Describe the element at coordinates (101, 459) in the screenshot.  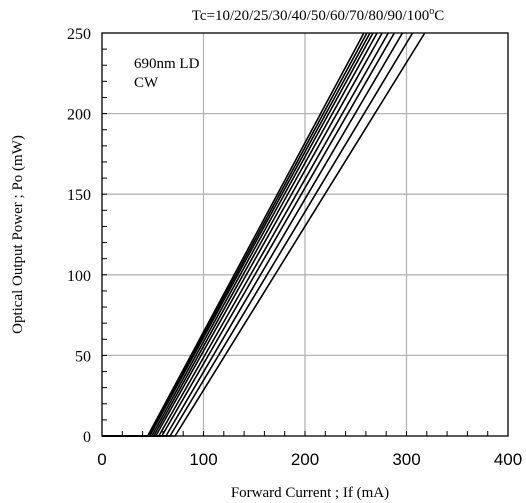
I see `x-tick-label-0: 0` at that location.